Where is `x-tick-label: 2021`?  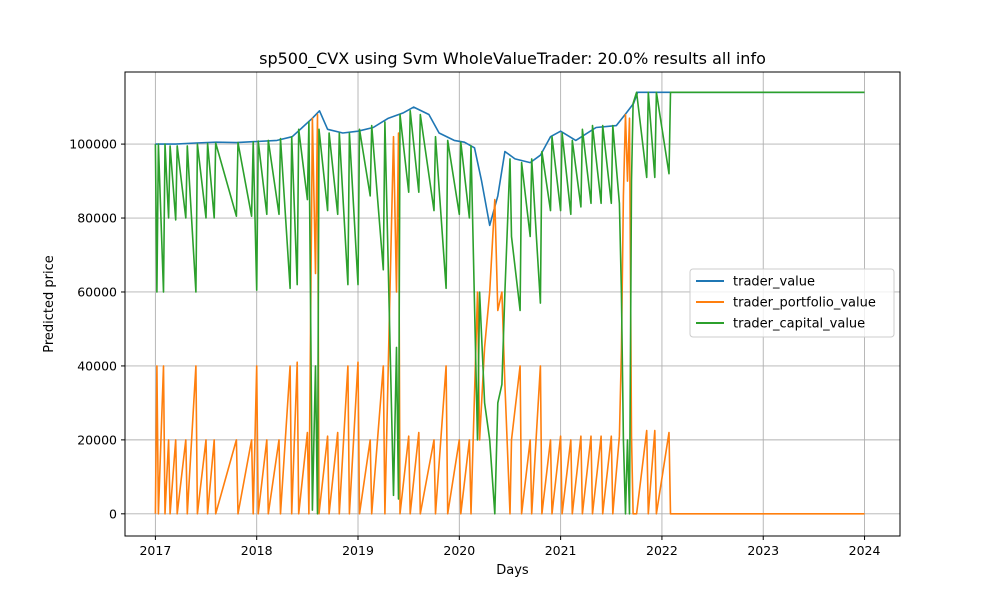 x-tick-label: 2021 is located at coordinates (561, 550).